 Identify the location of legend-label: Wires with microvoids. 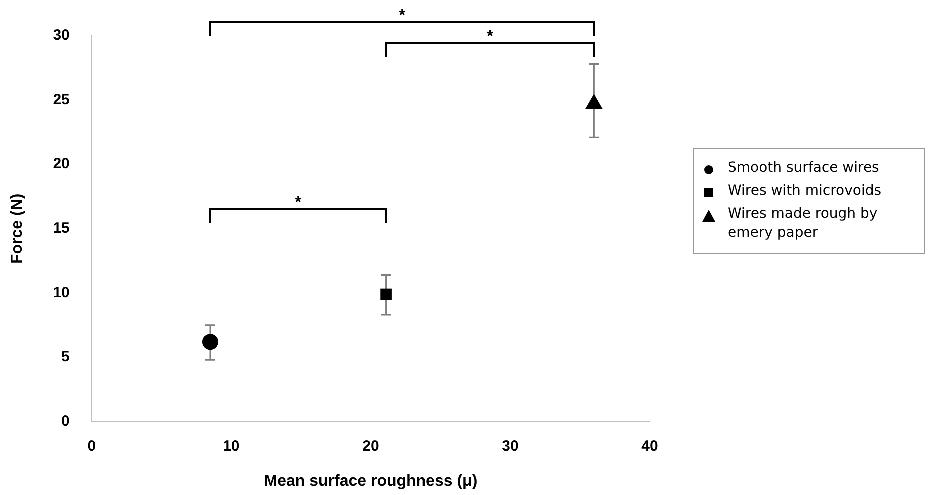
(805, 191).